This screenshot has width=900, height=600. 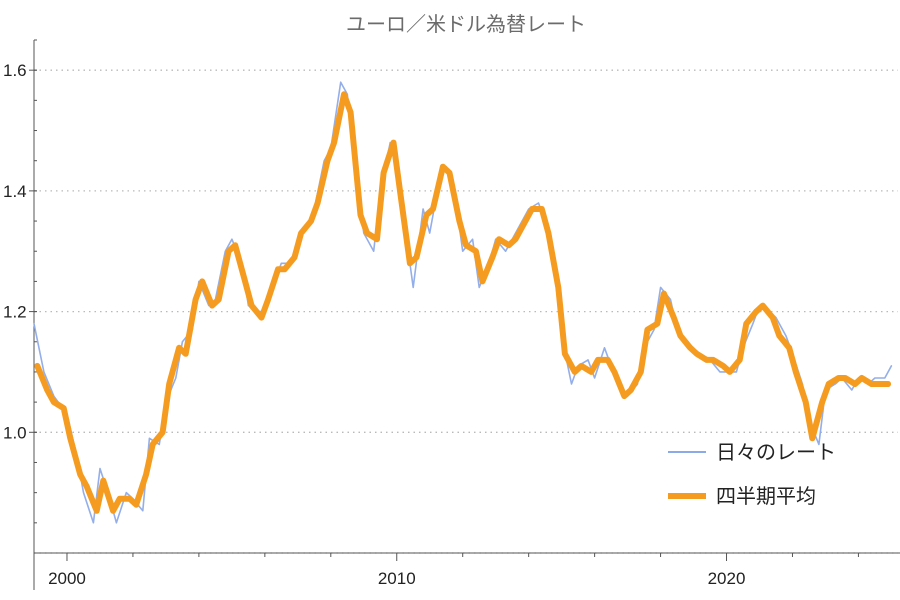 What do you see at coordinates (466, 24) in the screenshot?
I see `chart-title: ユーロ／米ドル為替レート` at bounding box center [466, 24].